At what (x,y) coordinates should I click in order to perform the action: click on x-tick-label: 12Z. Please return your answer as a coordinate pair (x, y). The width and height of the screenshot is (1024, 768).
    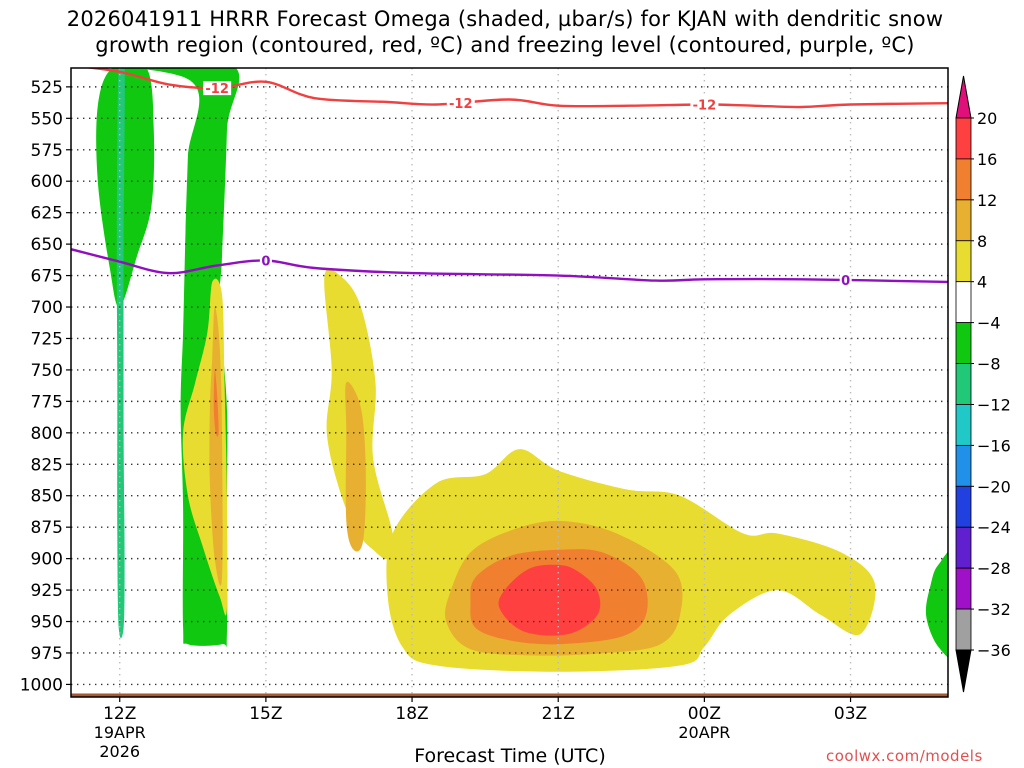
    Looking at the image, I should click on (119, 714).